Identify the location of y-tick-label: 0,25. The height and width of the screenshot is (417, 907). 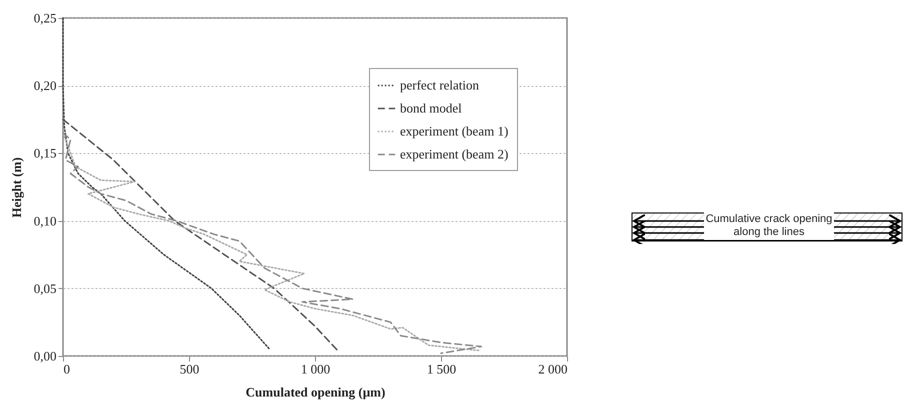
(45, 18).